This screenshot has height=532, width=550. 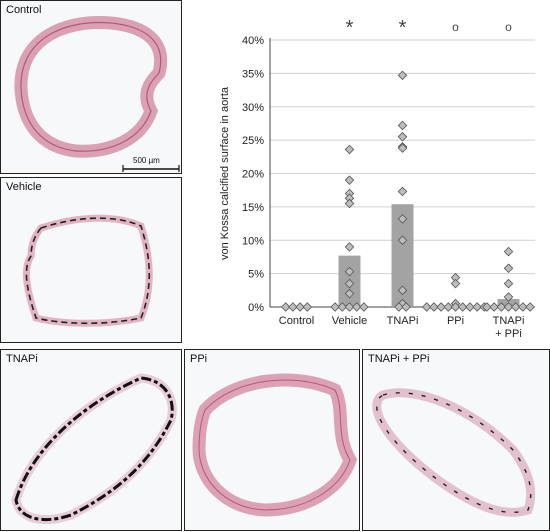 I want to click on panel-label-tnapi: TNAPi, so click(x=22, y=359).